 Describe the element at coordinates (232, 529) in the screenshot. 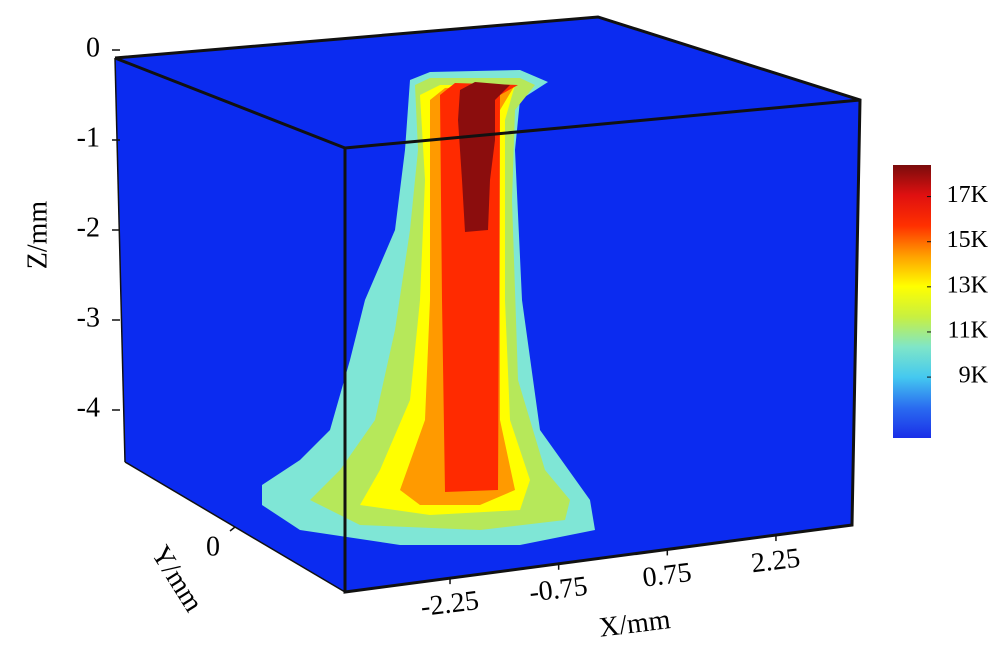

I see `y-tick` at that location.